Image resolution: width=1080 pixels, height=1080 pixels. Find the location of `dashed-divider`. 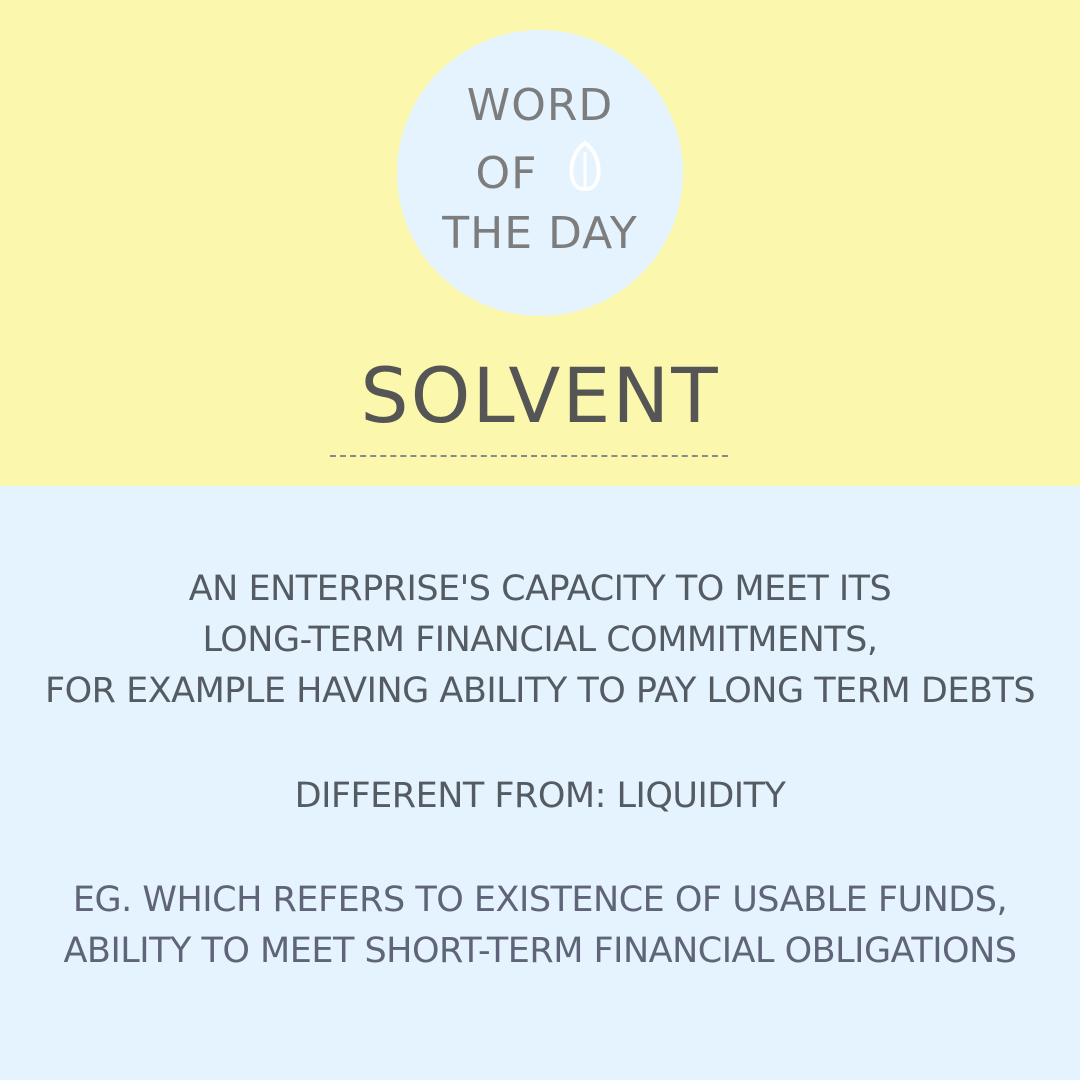

dashed-divider is located at coordinates (529, 456).